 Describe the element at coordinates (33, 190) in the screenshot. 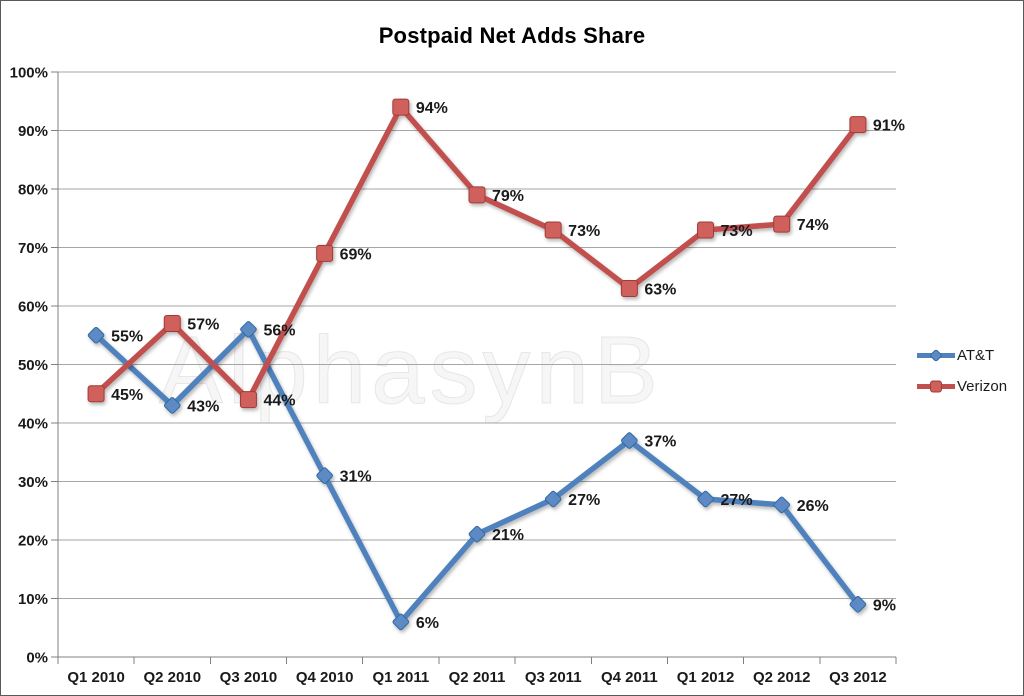

I see `y-tick-label: 80%` at that location.